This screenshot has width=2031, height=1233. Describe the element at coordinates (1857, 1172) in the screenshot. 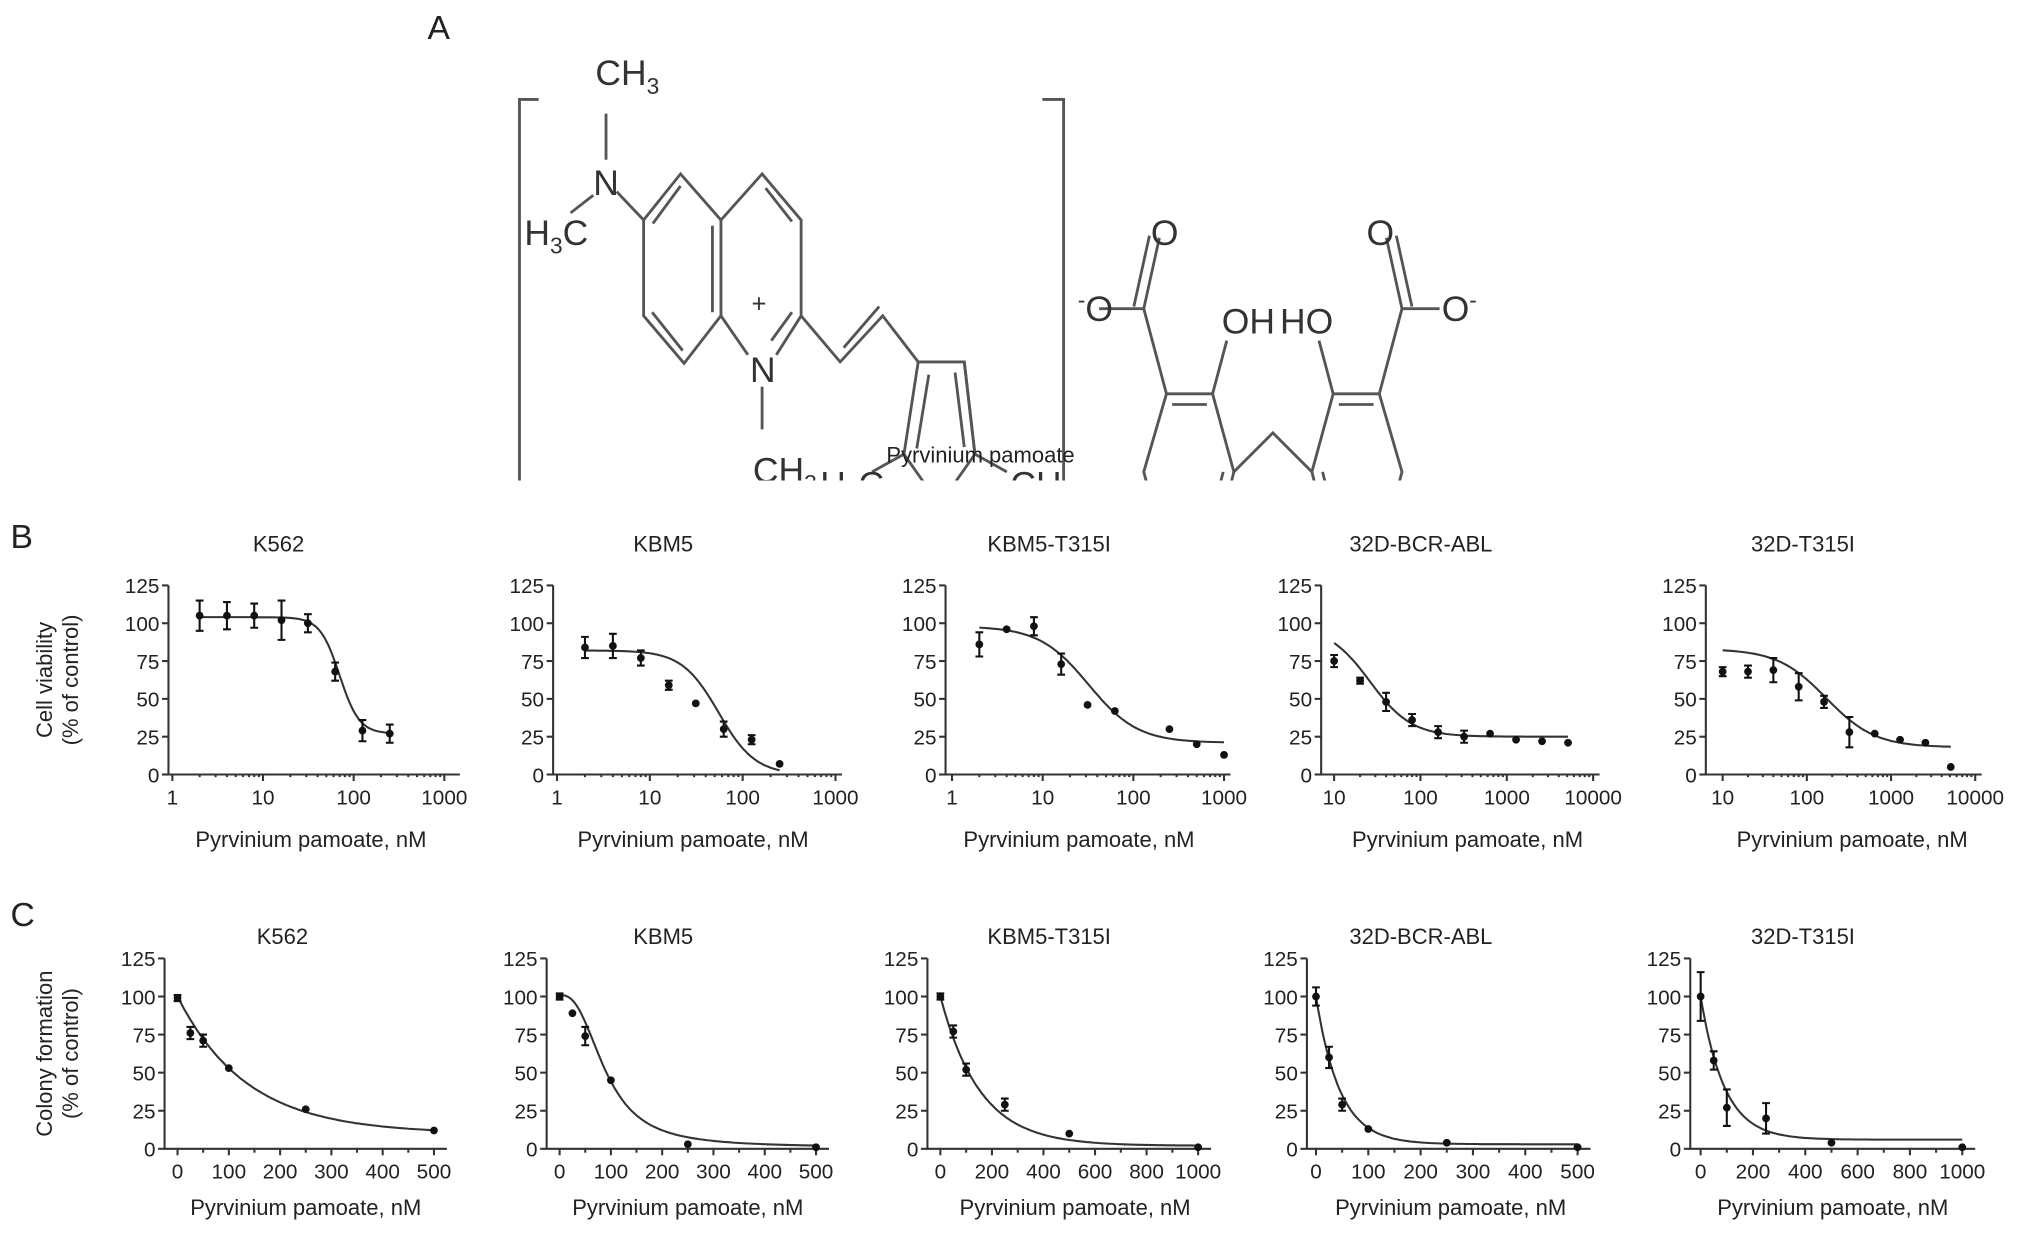

I see `x-tick-label: 600` at that location.